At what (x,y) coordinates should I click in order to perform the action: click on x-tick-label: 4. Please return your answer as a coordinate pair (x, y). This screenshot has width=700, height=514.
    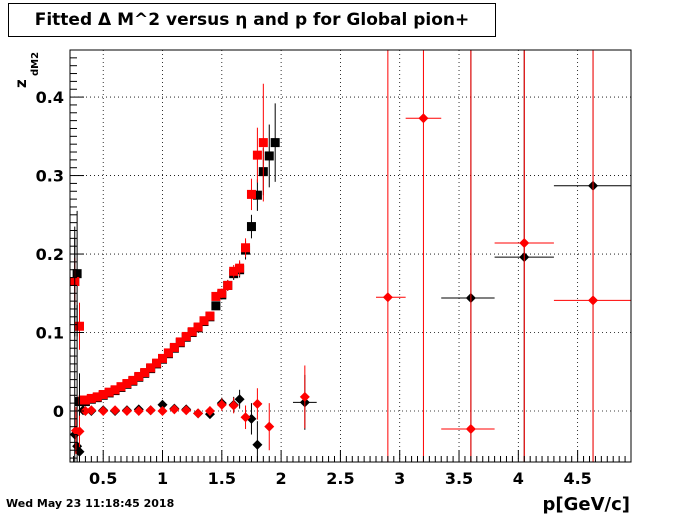
    Looking at the image, I should click on (518, 478).